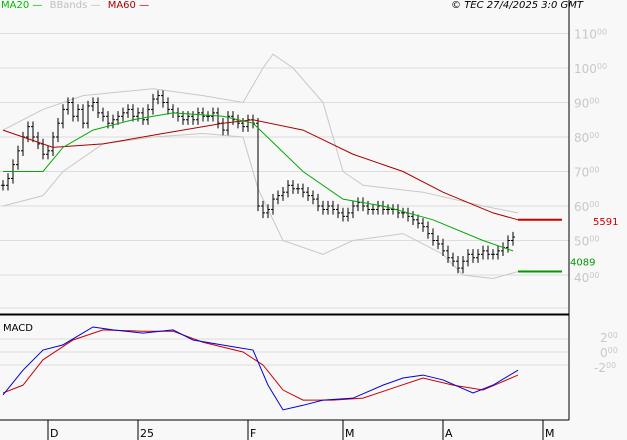 The height and width of the screenshot is (440, 627). What do you see at coordinates (68, 5) in the screenshot?
I see `legend-bbands: BBands` at bounding box center [68, 5].